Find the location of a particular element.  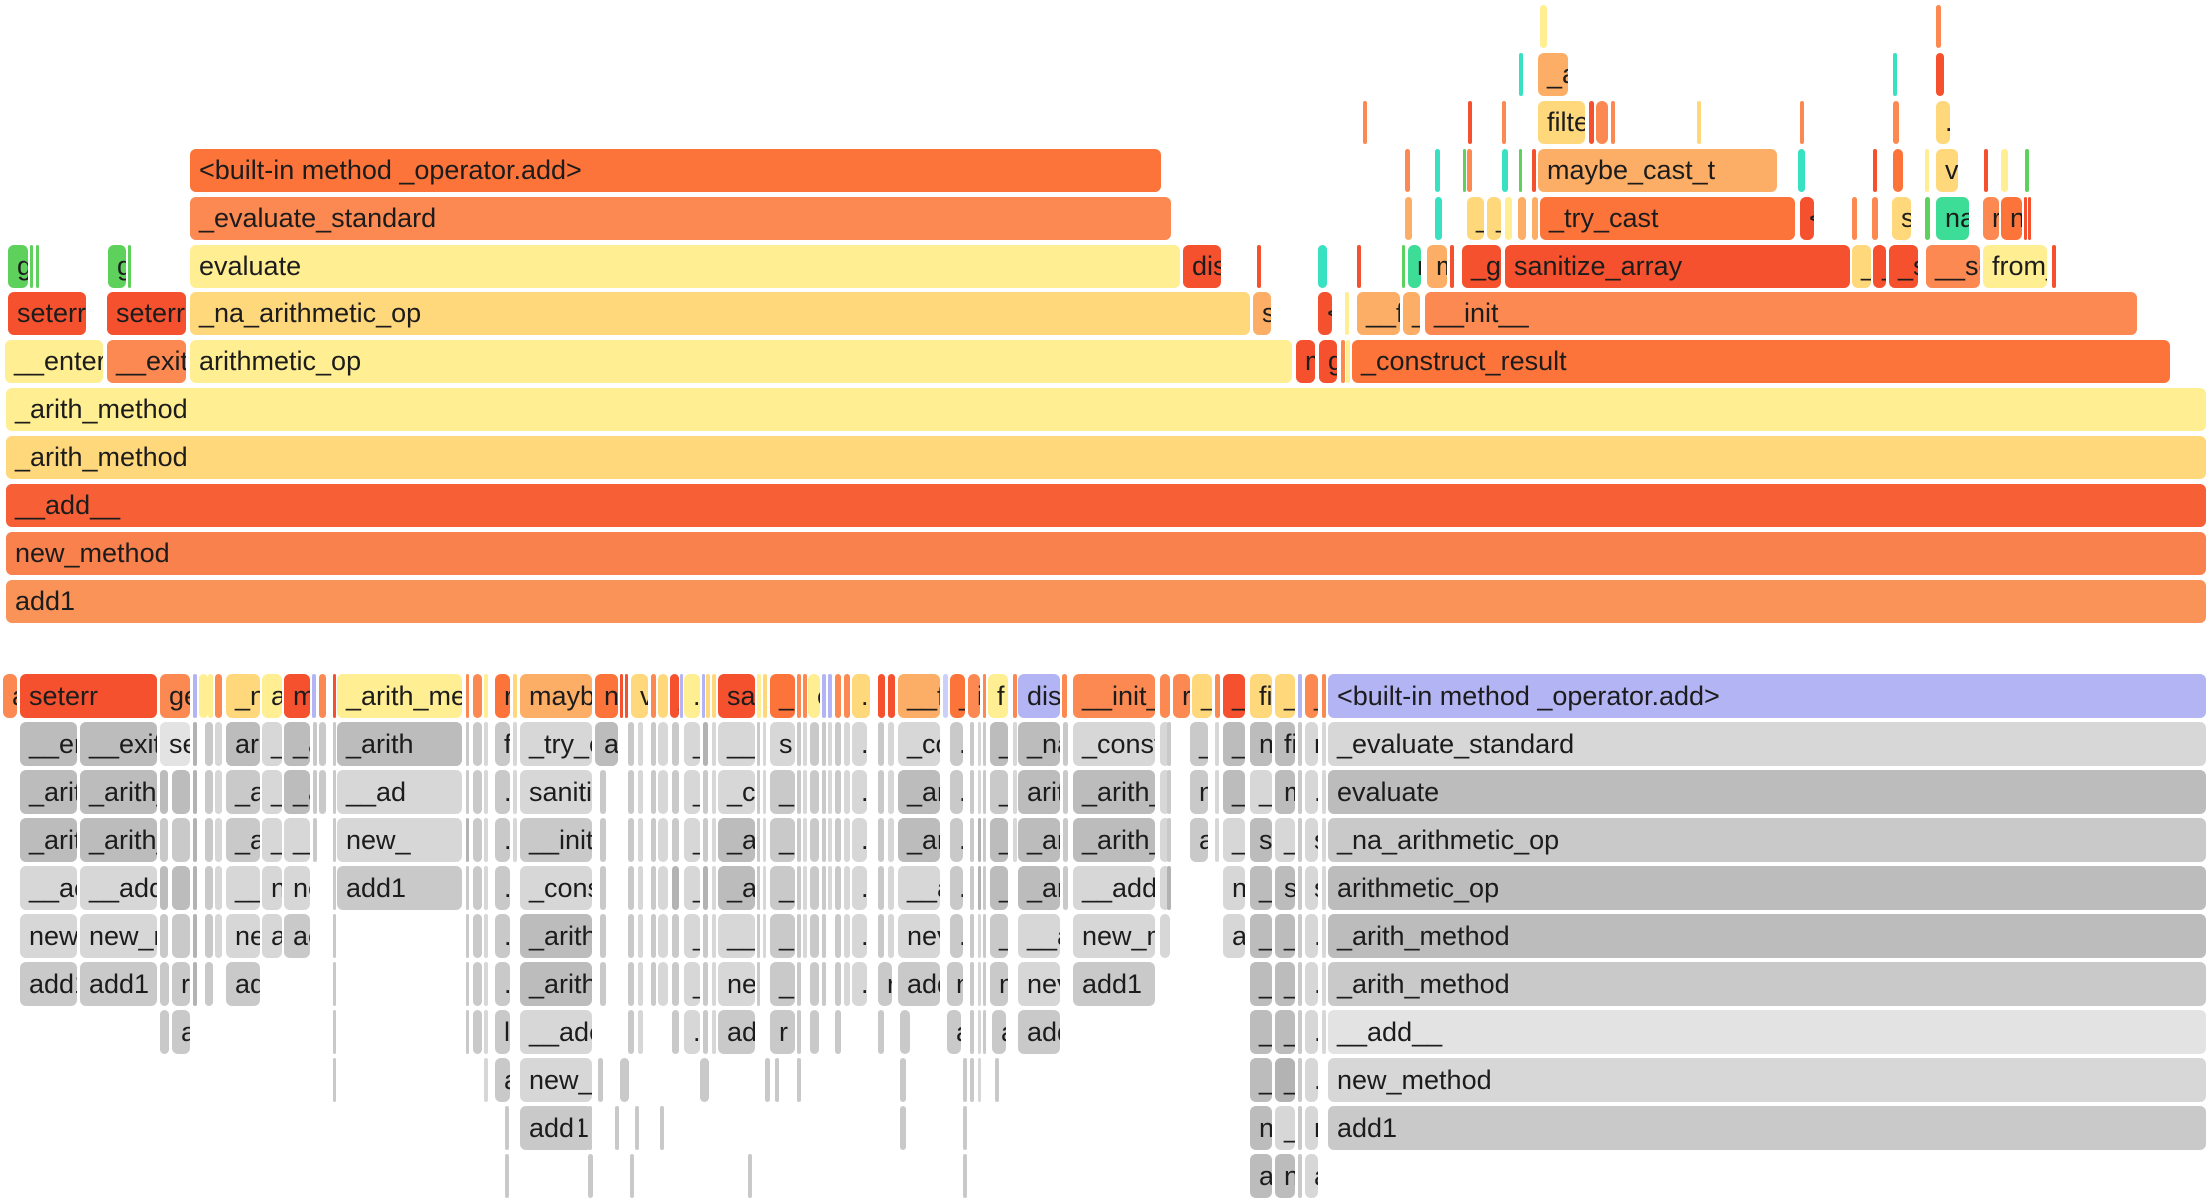

frame-_arit: _arit is located at coordinates (48, 792).